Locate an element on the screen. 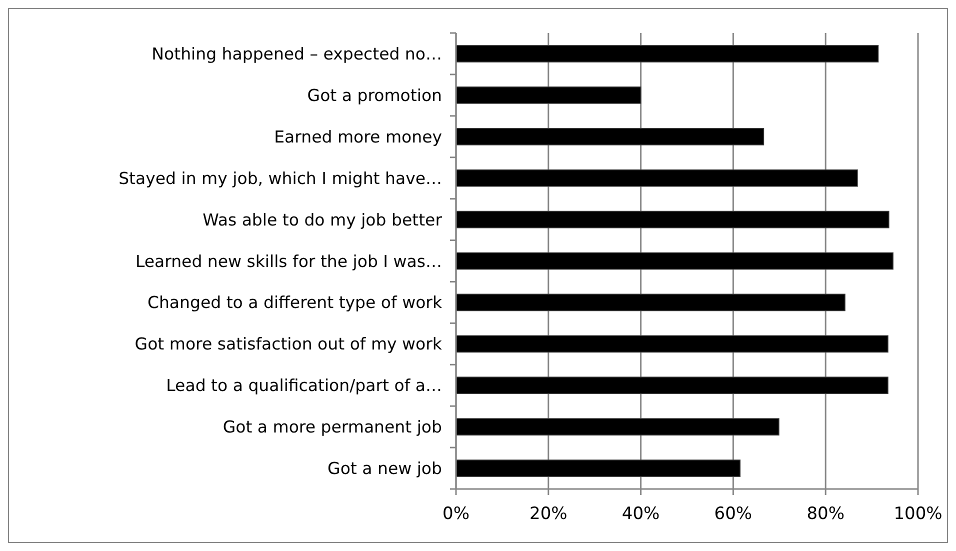 Image resolution: width=956 pixels, height=551 pixels. x-tick-label: 80% is located at coordinates (825, 514).